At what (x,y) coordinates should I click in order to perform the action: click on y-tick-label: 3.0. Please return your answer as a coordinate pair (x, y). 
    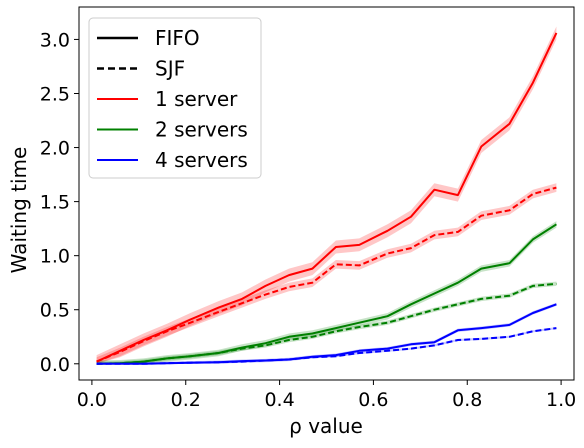
    Looking at the image, I should click on (55, 40).